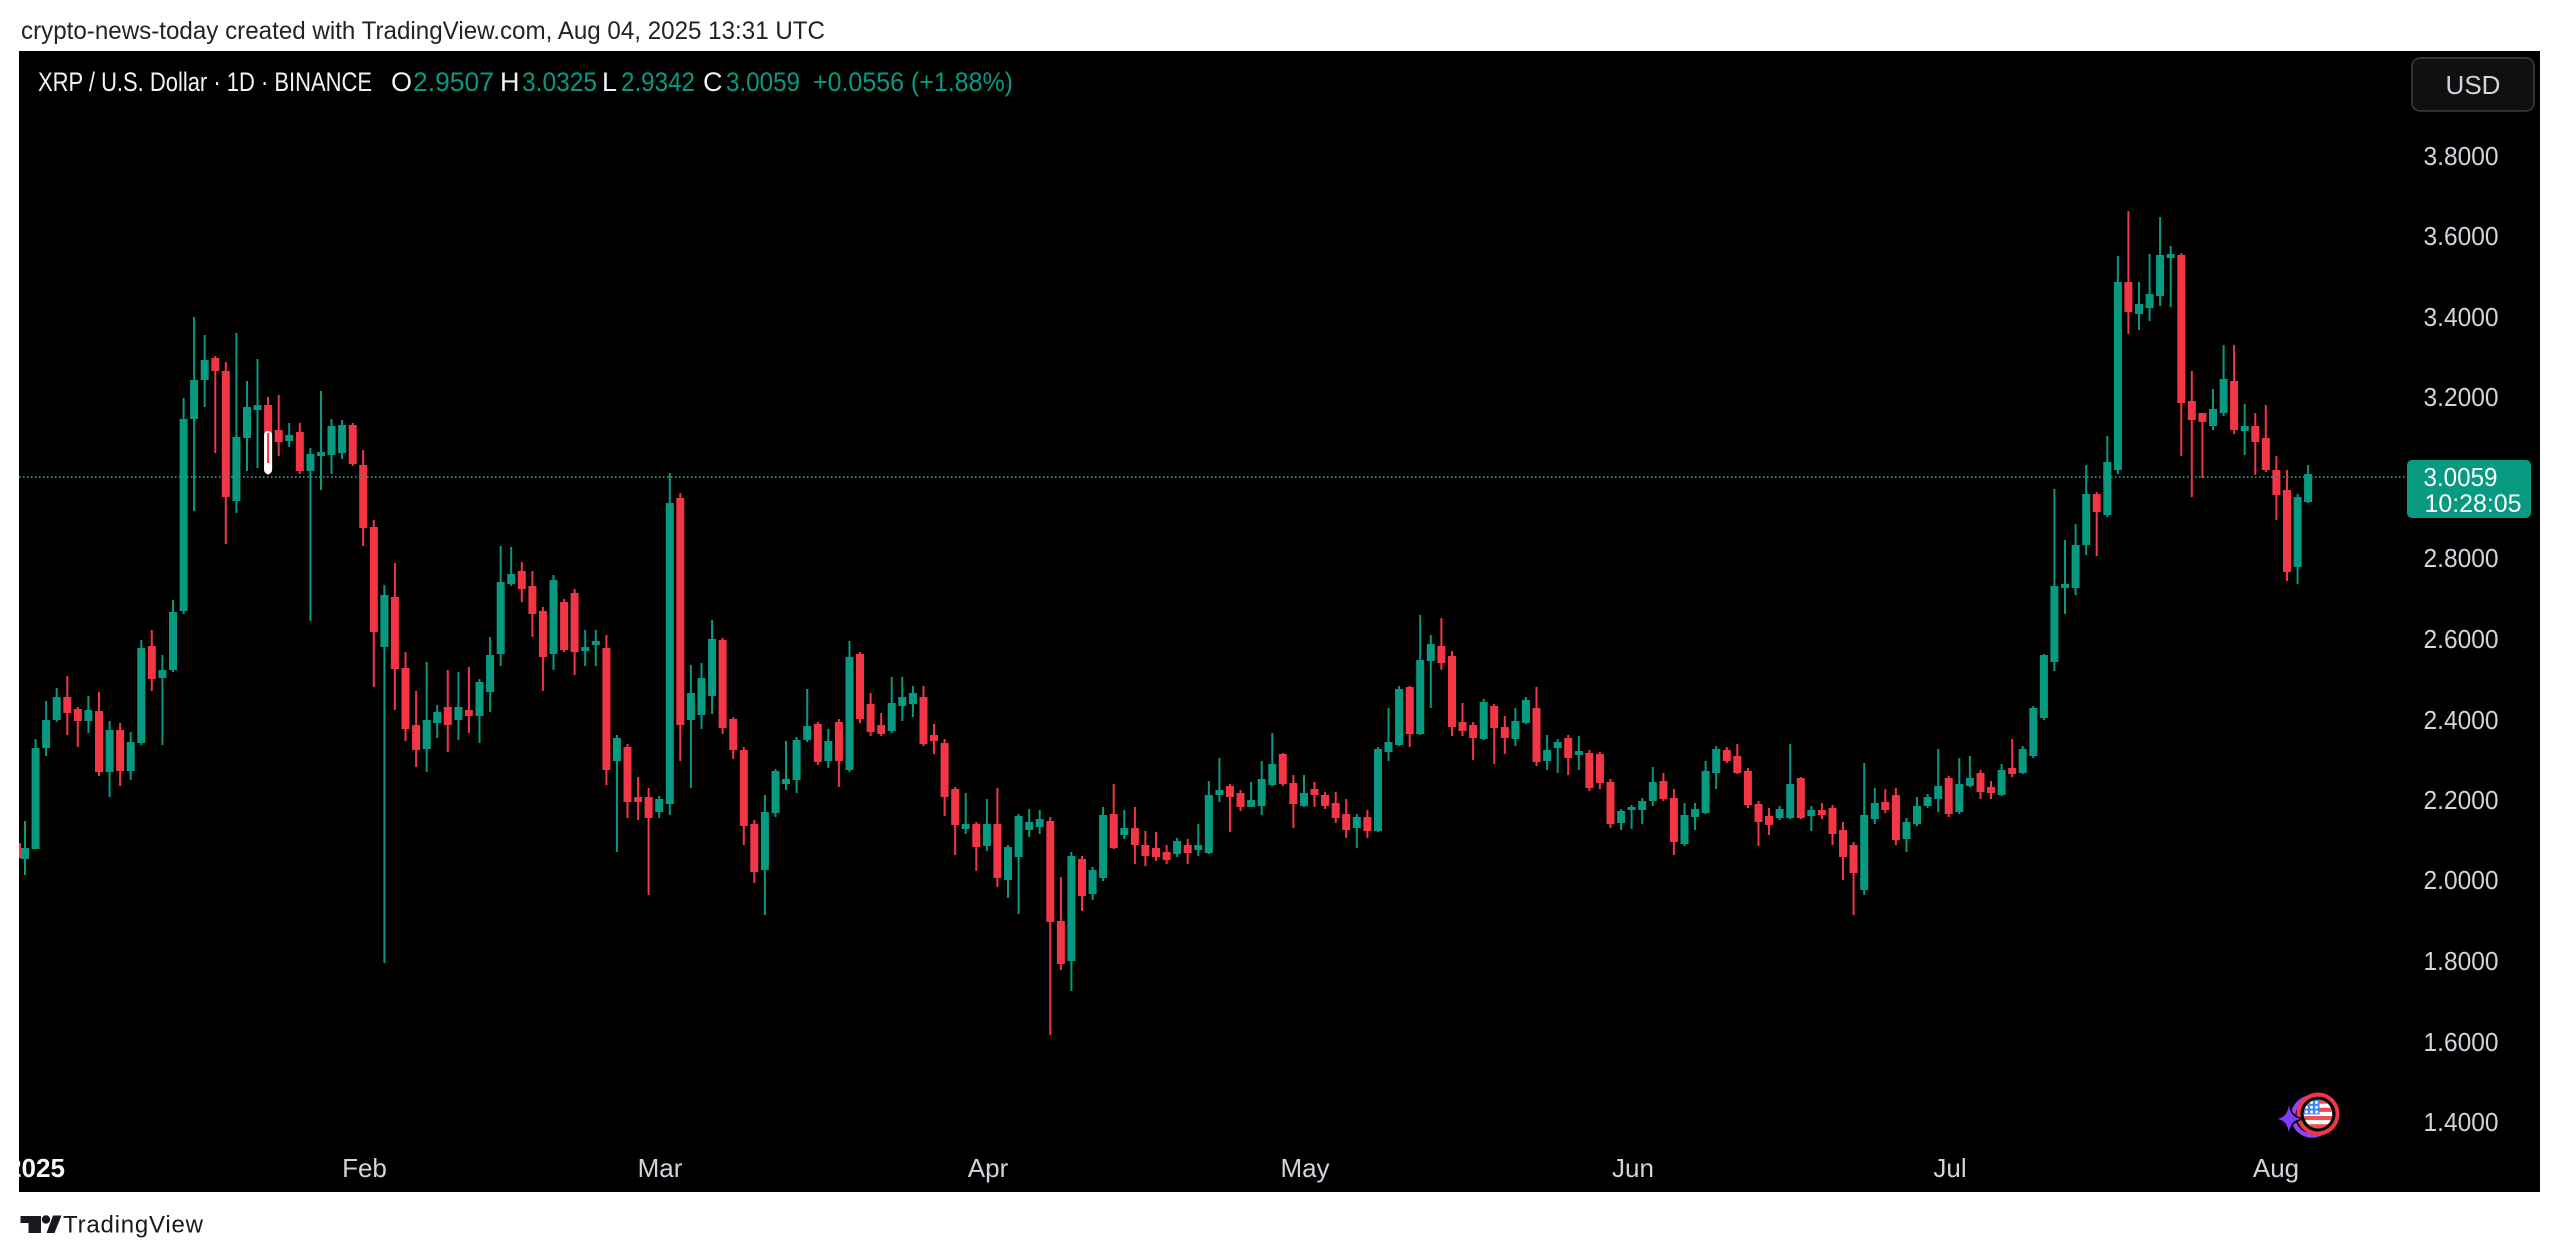 This screenshot has height=1258, width=2560. What do you see at coordinates (510, 82) in the screenshot?
I see `svg-text: H` at bounding box center [510, 82].